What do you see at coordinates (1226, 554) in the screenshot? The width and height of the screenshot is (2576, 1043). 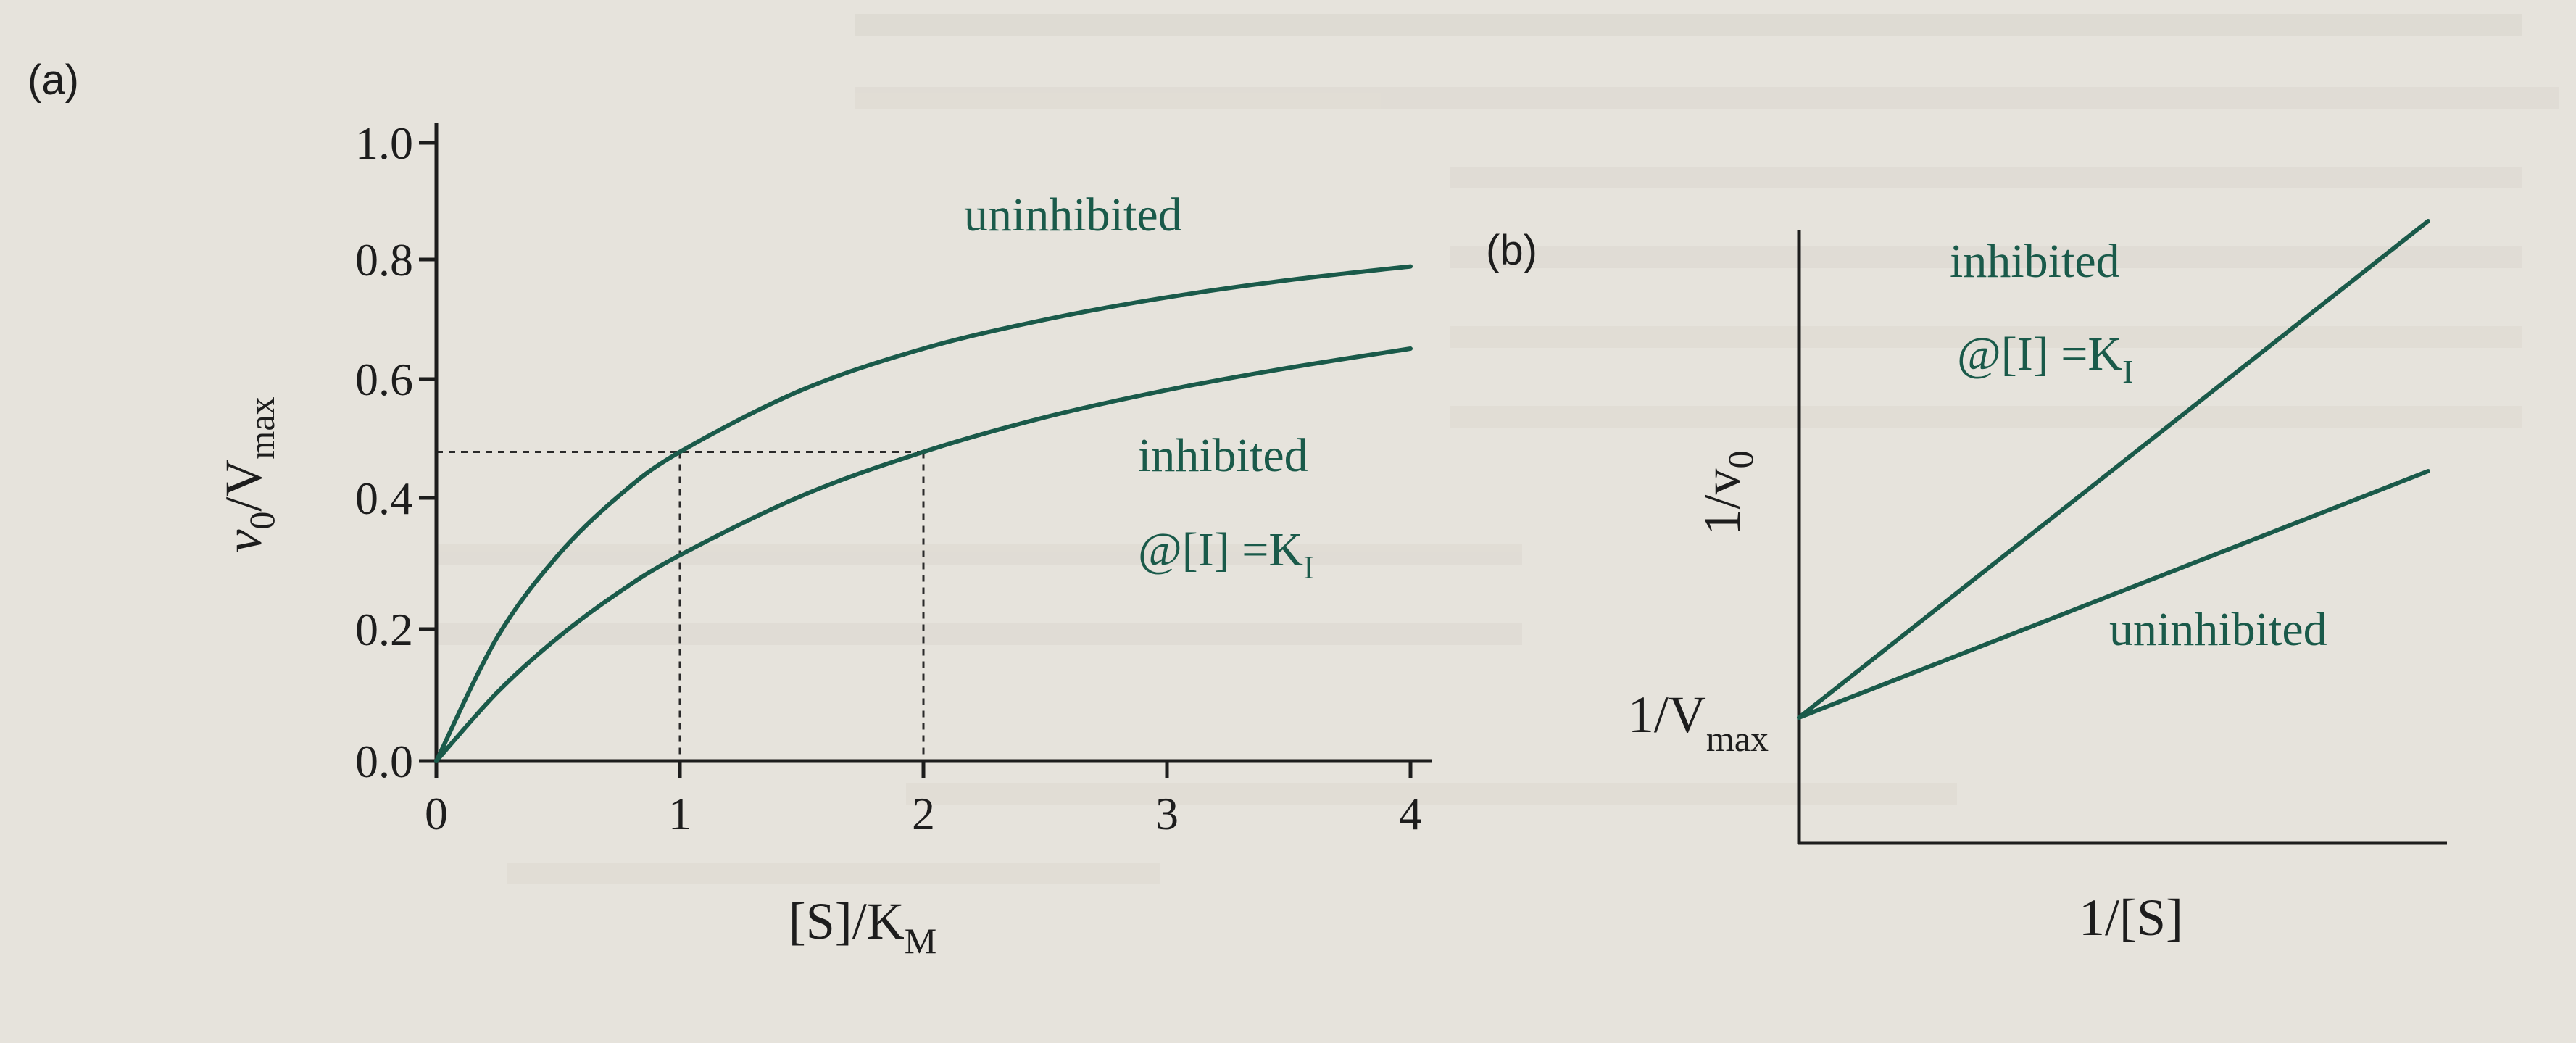 I see `inhibitor-condition-label-a: @[I] =KI` at bounding box center [1226, 554].